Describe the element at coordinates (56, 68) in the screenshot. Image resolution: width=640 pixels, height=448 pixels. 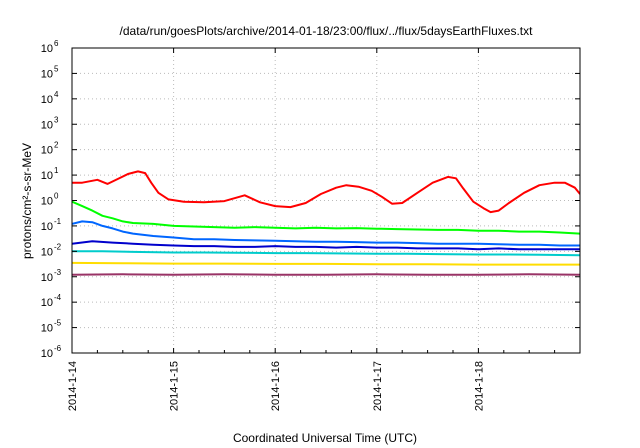
I see `y-tick-exponent: 5` at that location.